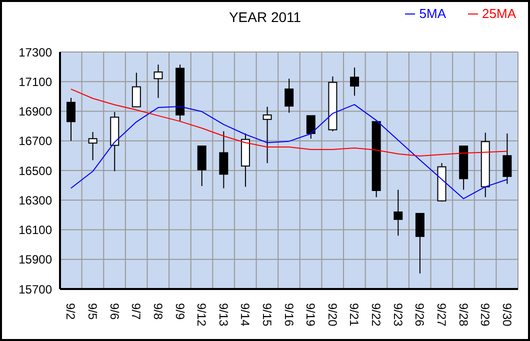 This screenshot has width=530, height=341. What do you see at coordinates (35, 171) in the screenshot?
I see `y-tick-label: 16500` at bounding box center [35, 171].